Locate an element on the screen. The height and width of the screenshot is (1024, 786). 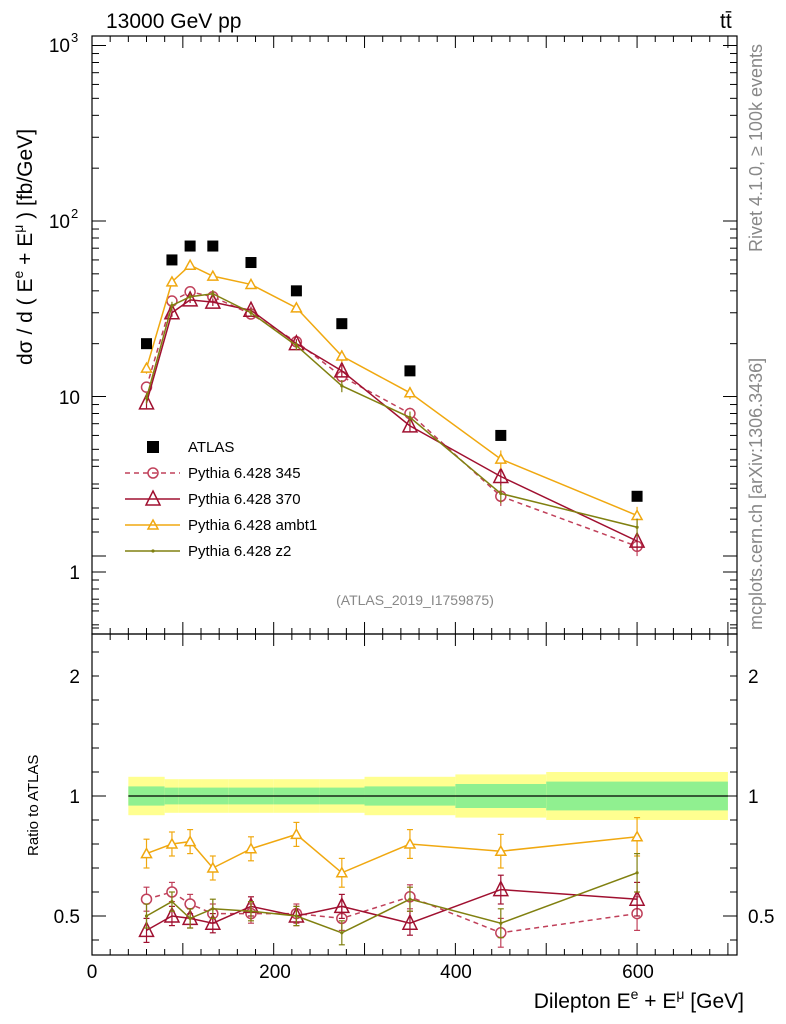
x-label-plus: + E is located at coordinates (657, 1001).